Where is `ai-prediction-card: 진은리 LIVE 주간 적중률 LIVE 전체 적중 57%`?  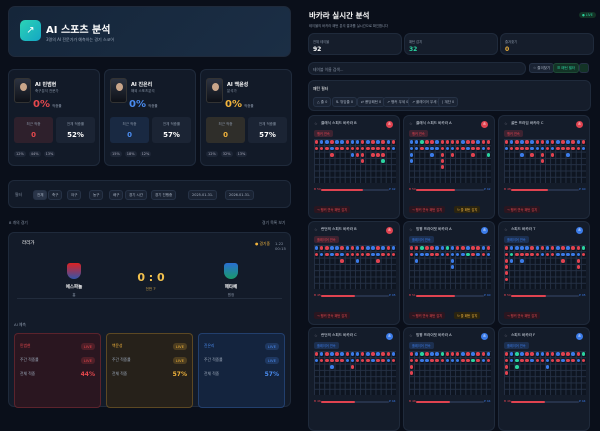
ai-prediction-card: 진은리 LIVE 주간 적중률 LIVE 전체 적중 57% is located at coordinates (241, 370).